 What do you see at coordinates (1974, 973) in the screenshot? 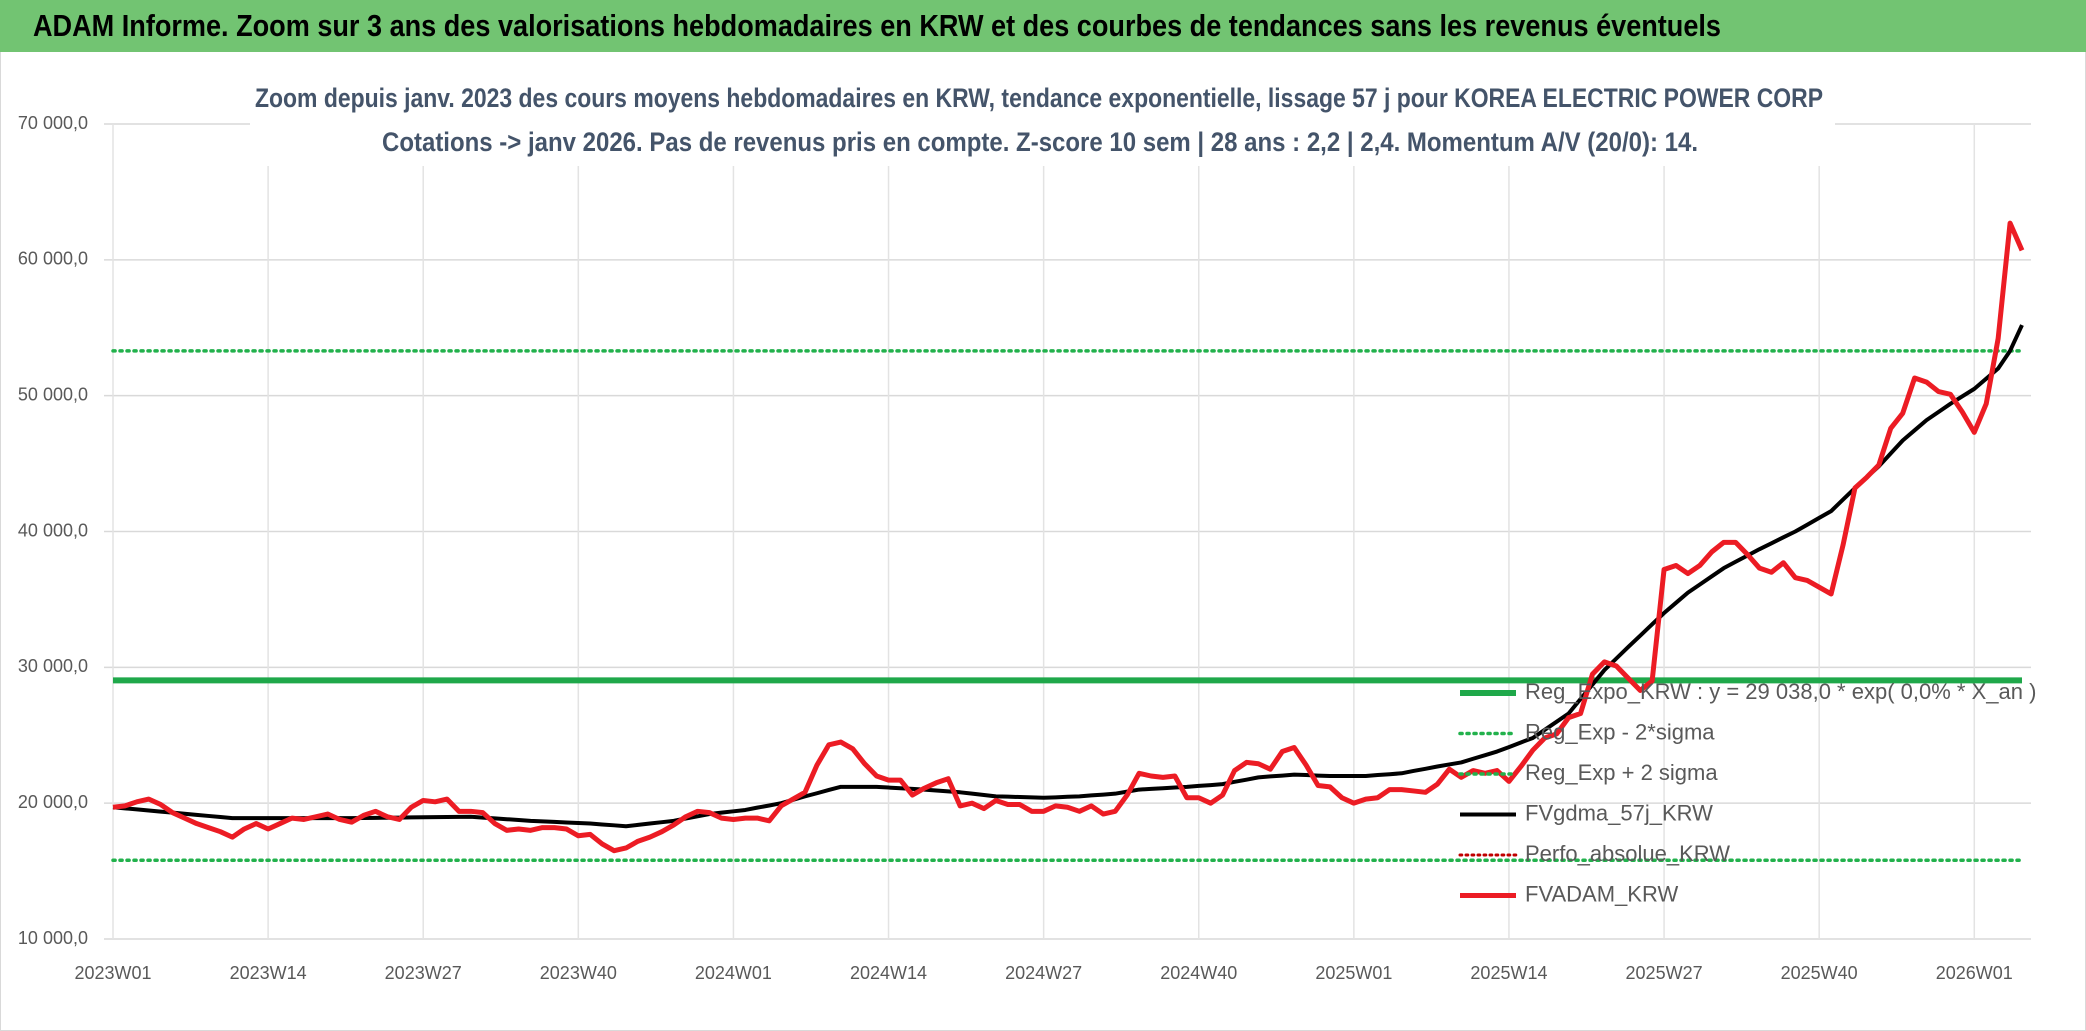
I see `x-tick-label: 2026W01` at bounding box center [1974, 973].